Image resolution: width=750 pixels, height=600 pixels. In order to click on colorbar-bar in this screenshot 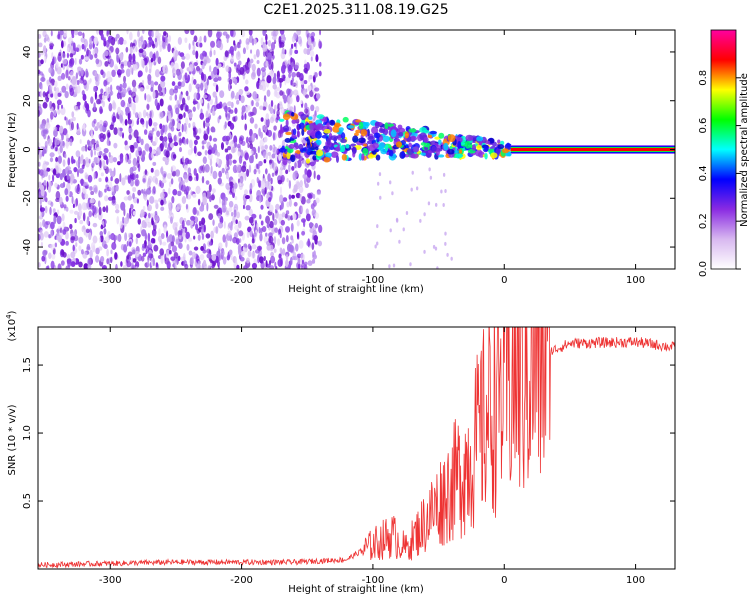, I will do `click(723, 149)`.